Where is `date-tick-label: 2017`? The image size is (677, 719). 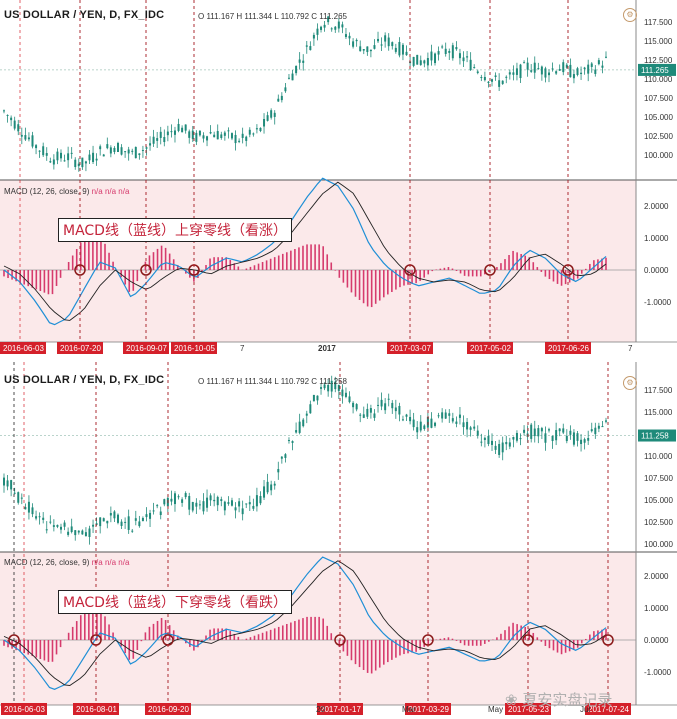
date-tick-label: 2017 is located at coordinates (327, 348).